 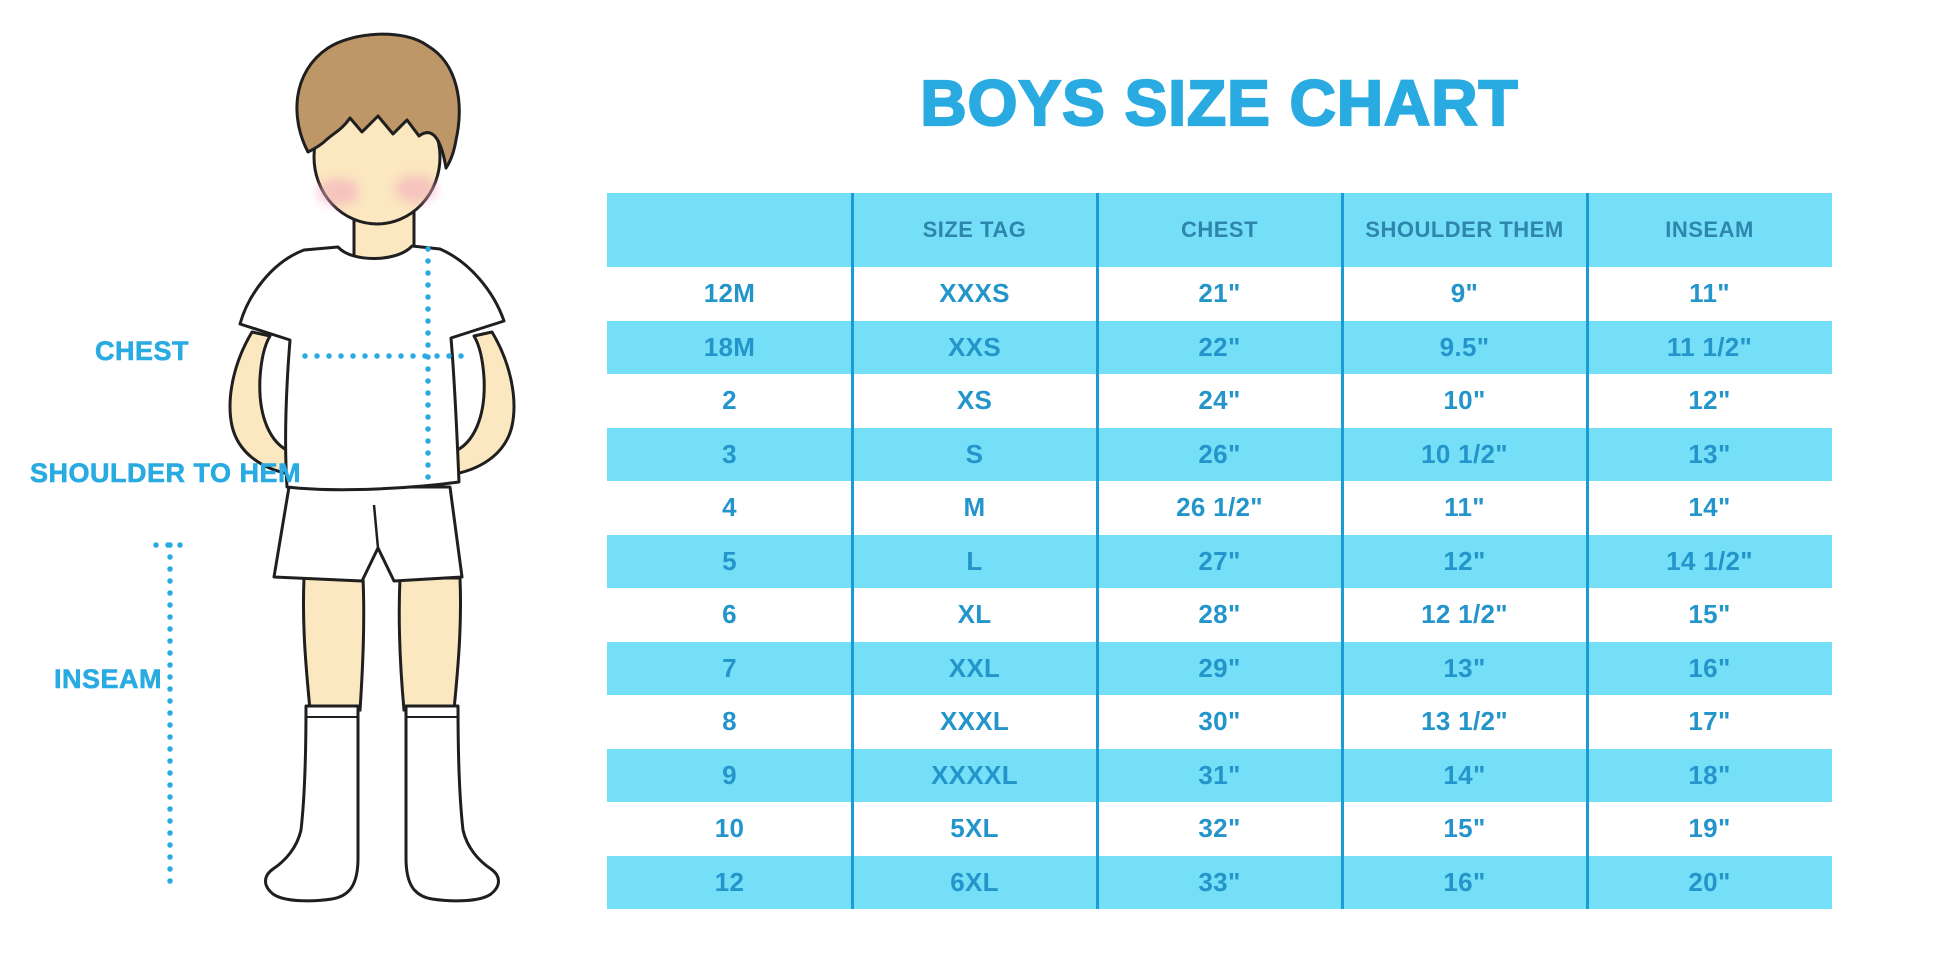 I want to click on table-row: 12M XXXS 21" 9" 11", so click(x=1219, y=294).